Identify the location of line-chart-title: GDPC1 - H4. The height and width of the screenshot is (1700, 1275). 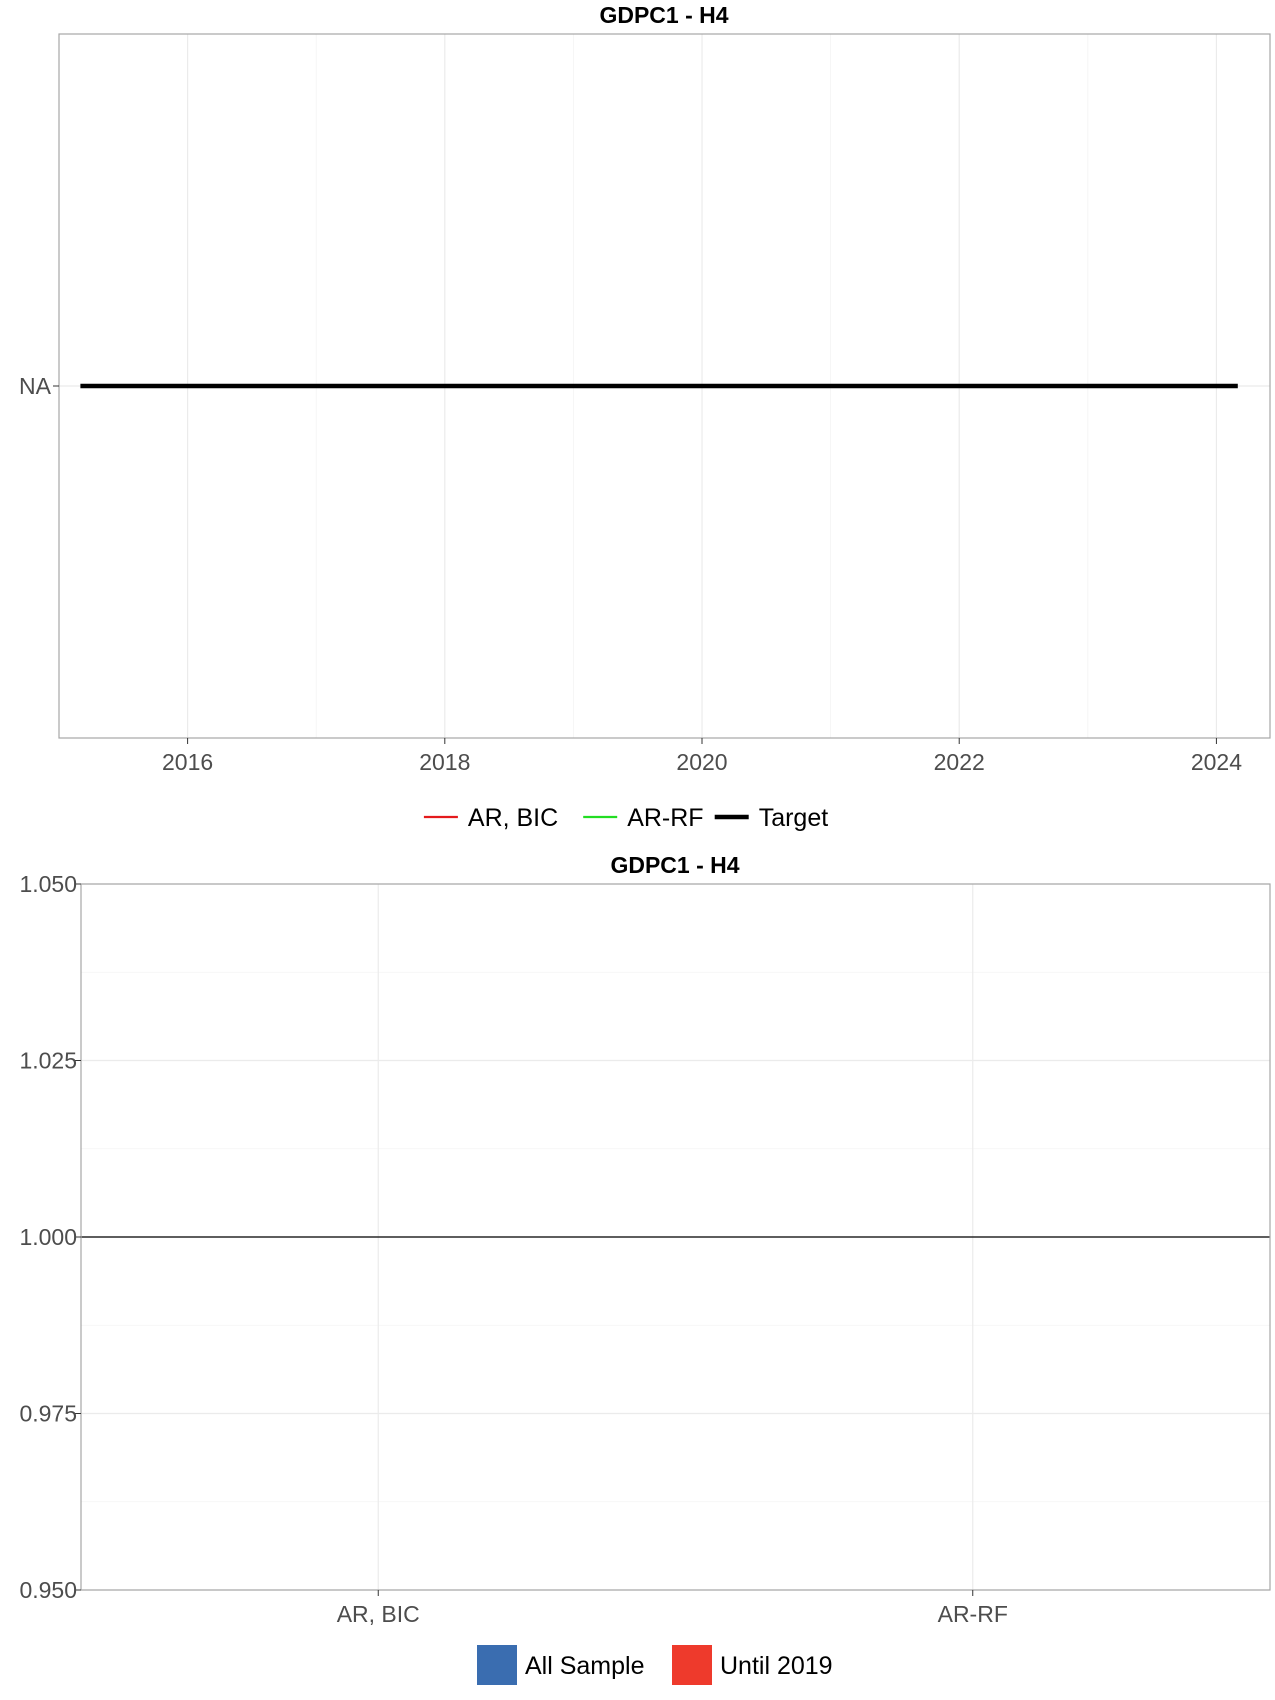
(663, 15).